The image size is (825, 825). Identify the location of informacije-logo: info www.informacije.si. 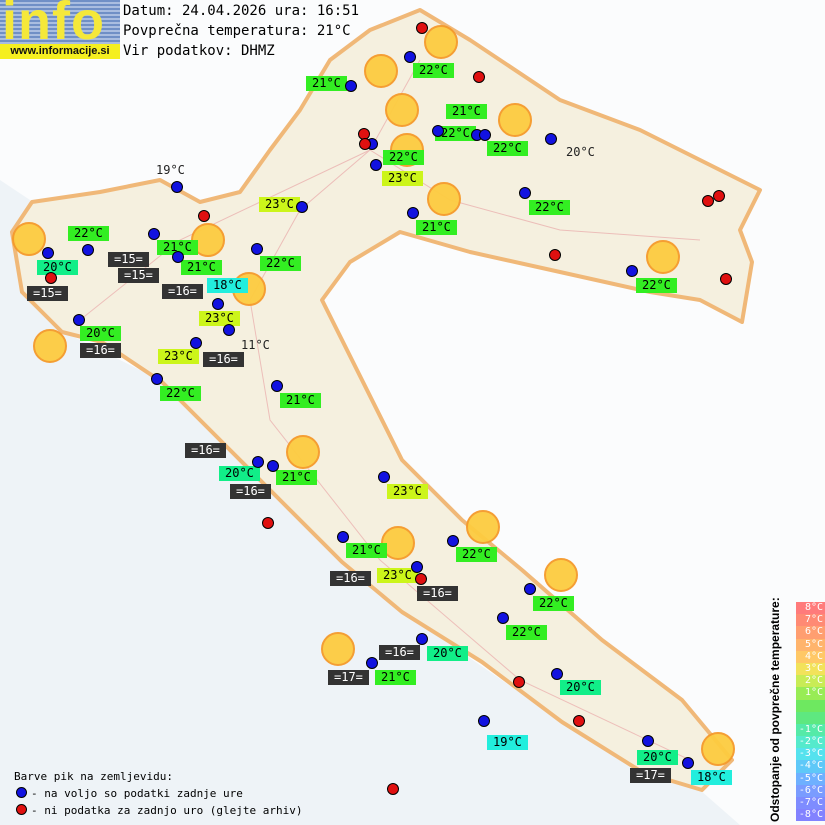
(60, 29).